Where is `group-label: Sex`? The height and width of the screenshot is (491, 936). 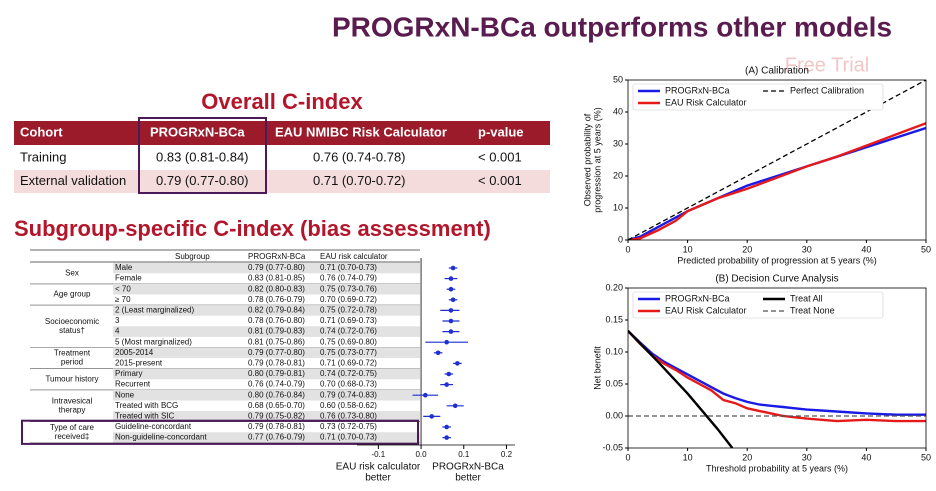
group-label: Sex is located at coordinates (72, 272).